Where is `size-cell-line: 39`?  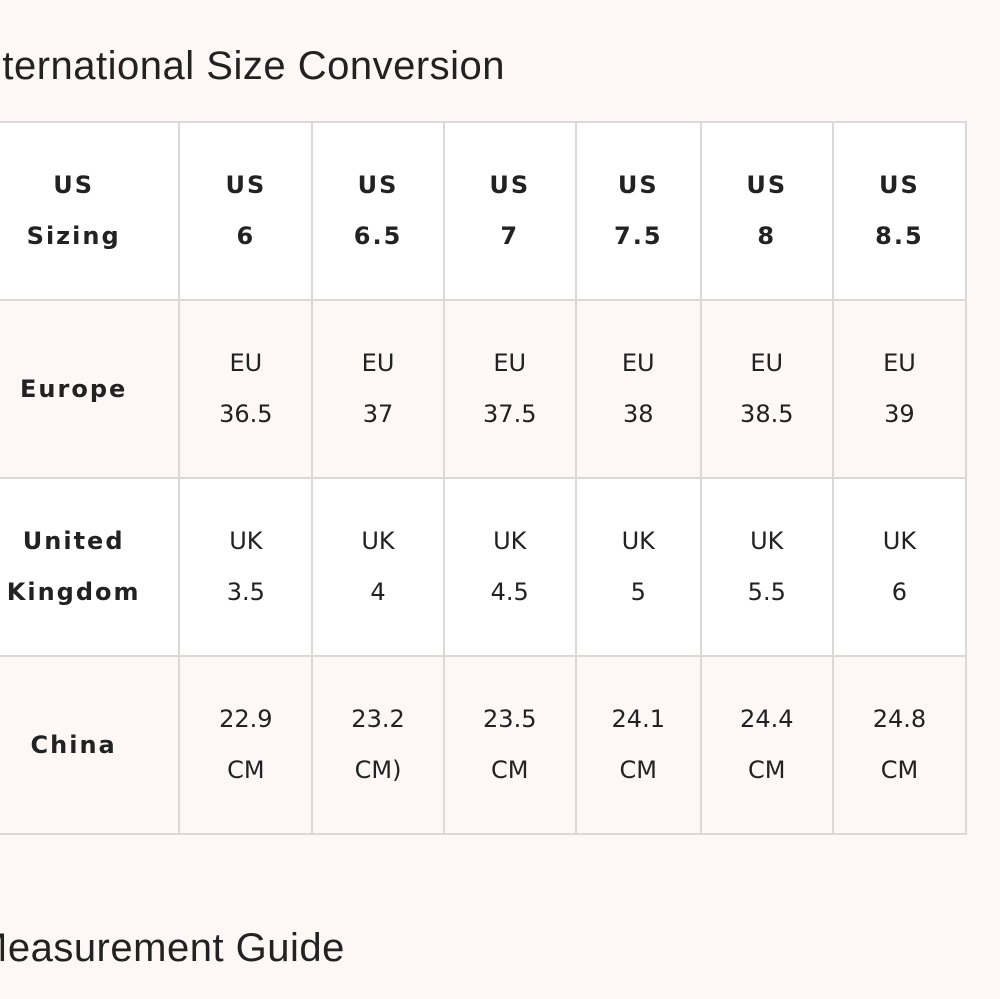 size-cell-line: 39 is located at coordinates (899, 414).